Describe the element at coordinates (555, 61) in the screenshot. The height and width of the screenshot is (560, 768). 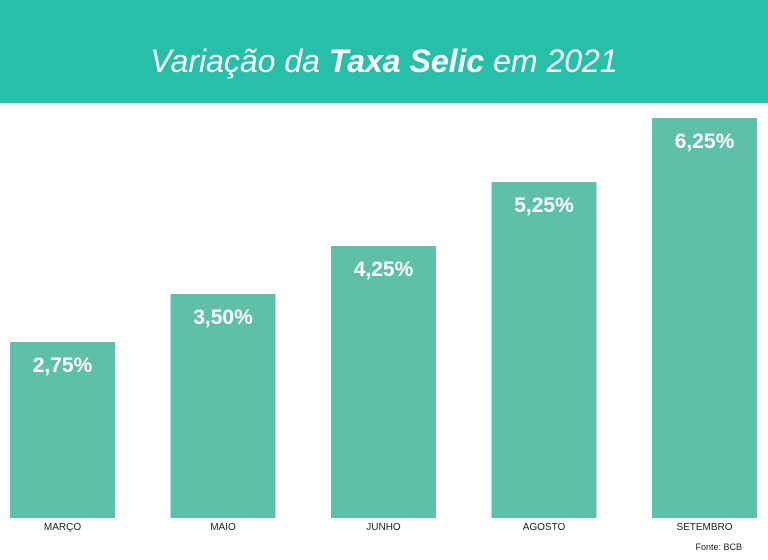
I see `title-part: em 2021` at that location.